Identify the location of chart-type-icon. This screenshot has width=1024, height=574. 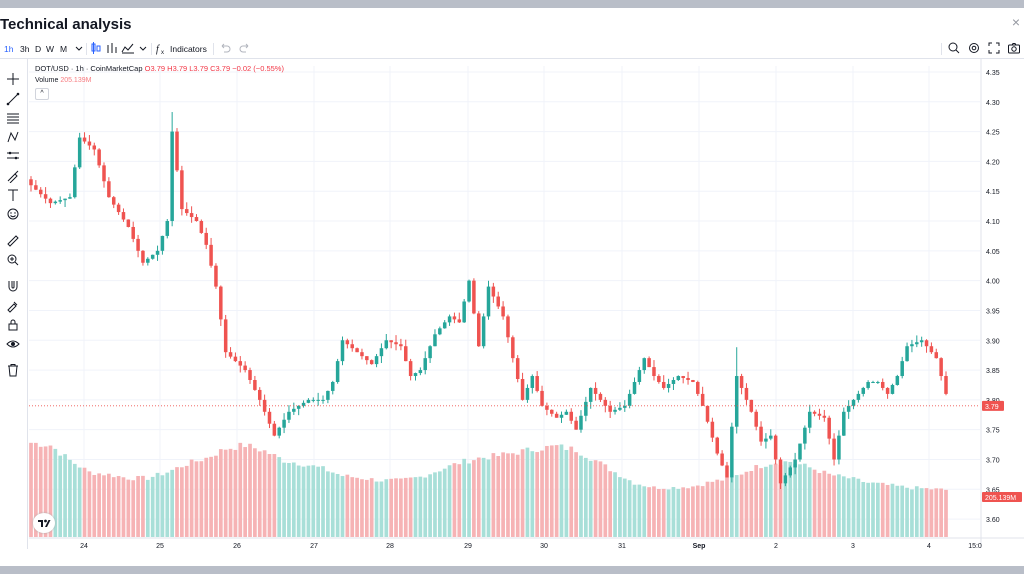
(128, 48).